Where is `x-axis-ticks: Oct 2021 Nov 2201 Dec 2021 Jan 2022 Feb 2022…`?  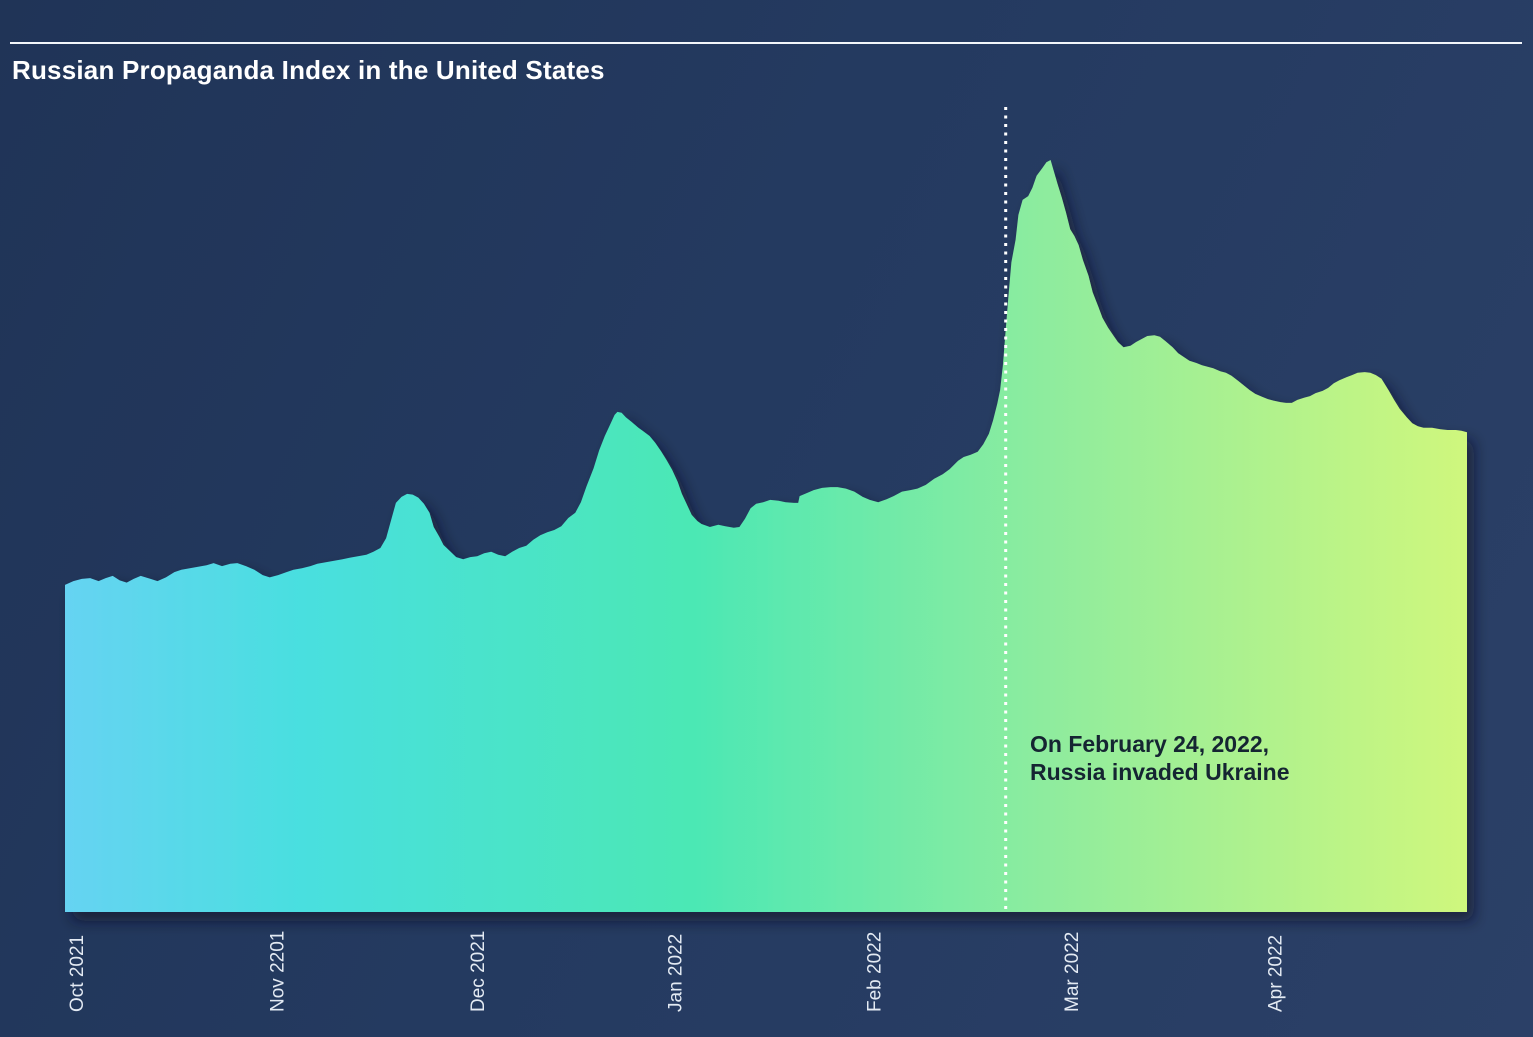 x-axis-ticks: Oct 2021 Nov 2201 Dec 2021 Jan 2022 Feb 2022… is located at coordinates (677, 971).